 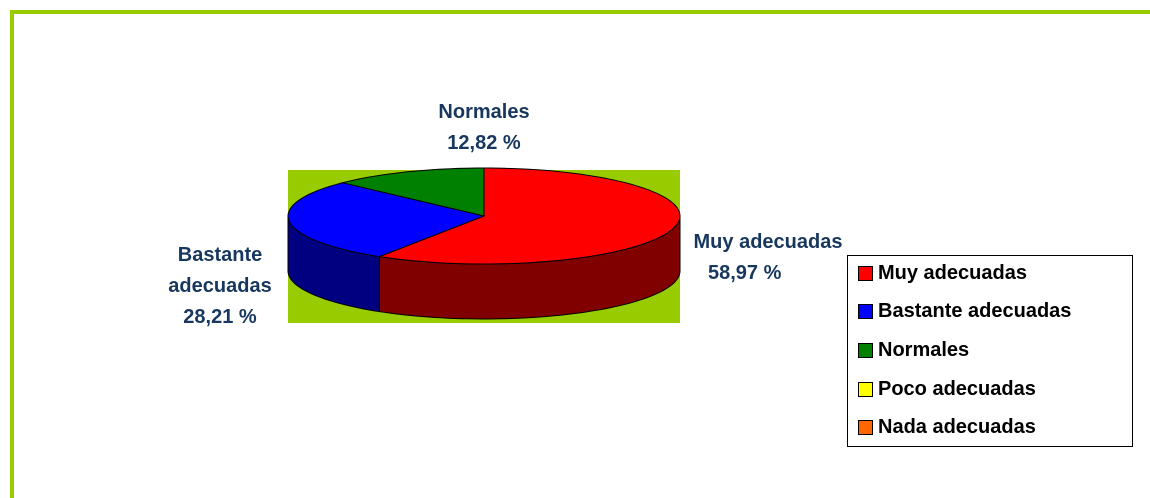 What do you see at coordinates (745, 273) in the screenshot?
I see `data-label-value: 58,97 %` at bounding box center [745, 273].